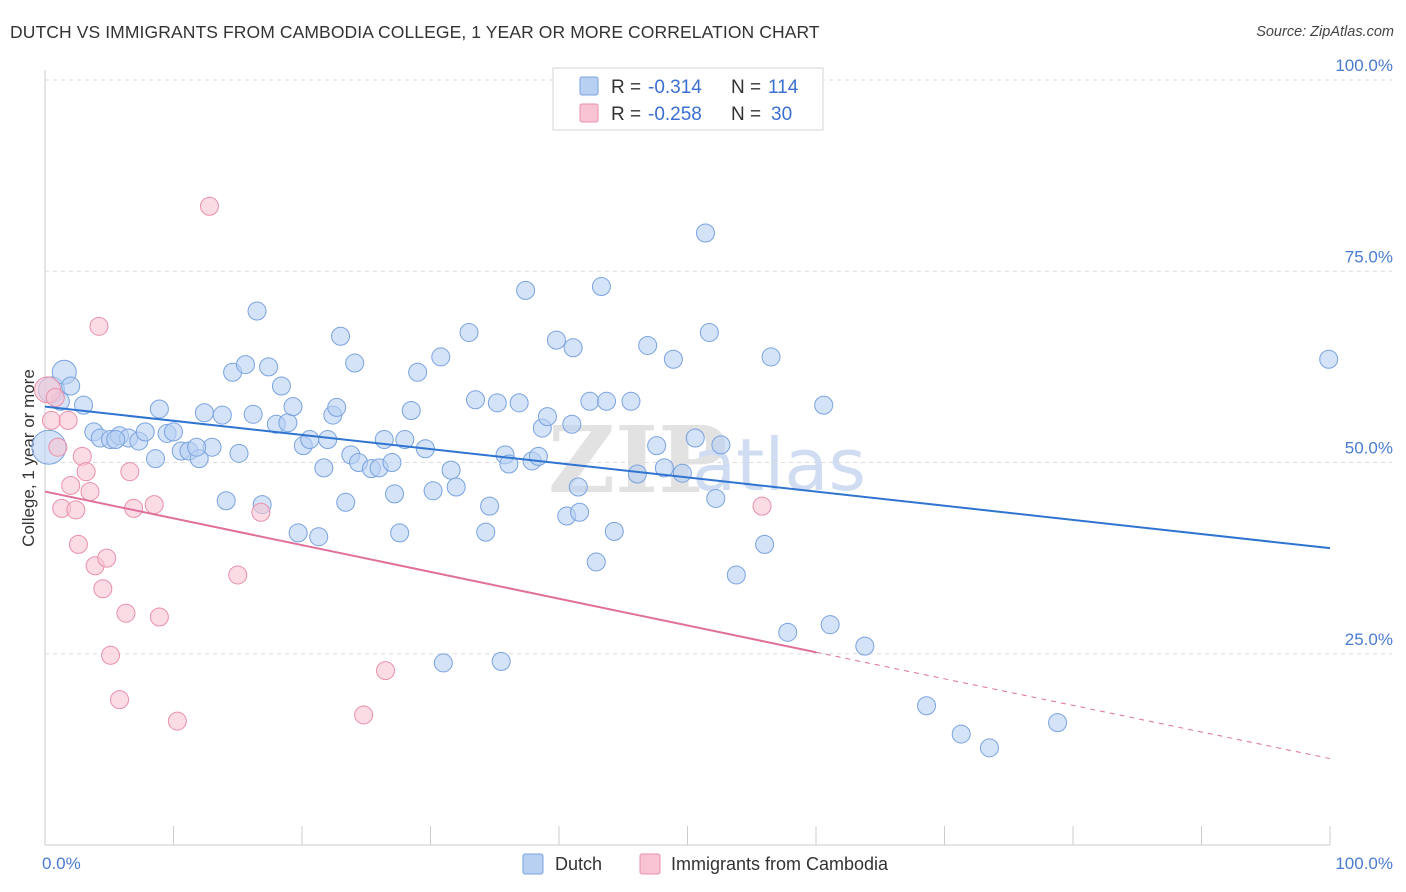 The image size is (1406, 892). Describe the element at coordinates (688, 99) in the screenshot. I see `stats-legend: R = -0.314 N = 114 R = -0.258 N = 30` at that location.